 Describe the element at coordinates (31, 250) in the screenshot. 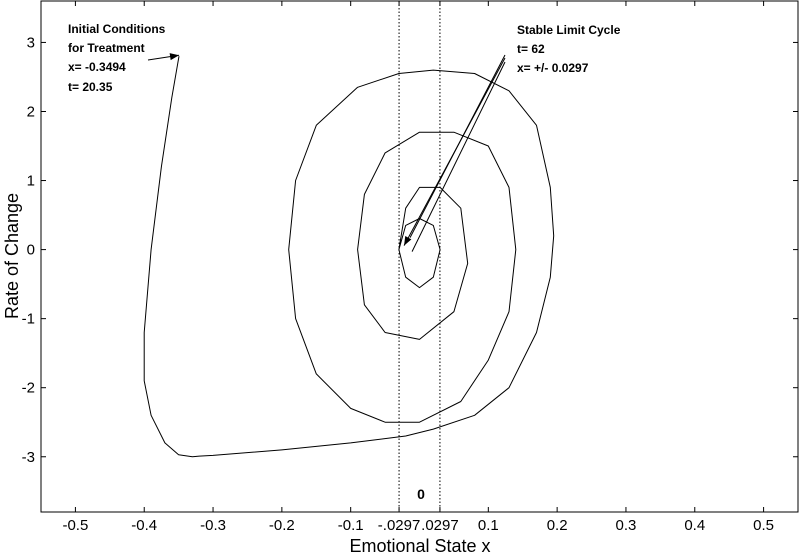

I see `y-tick-label: 0` at that location.